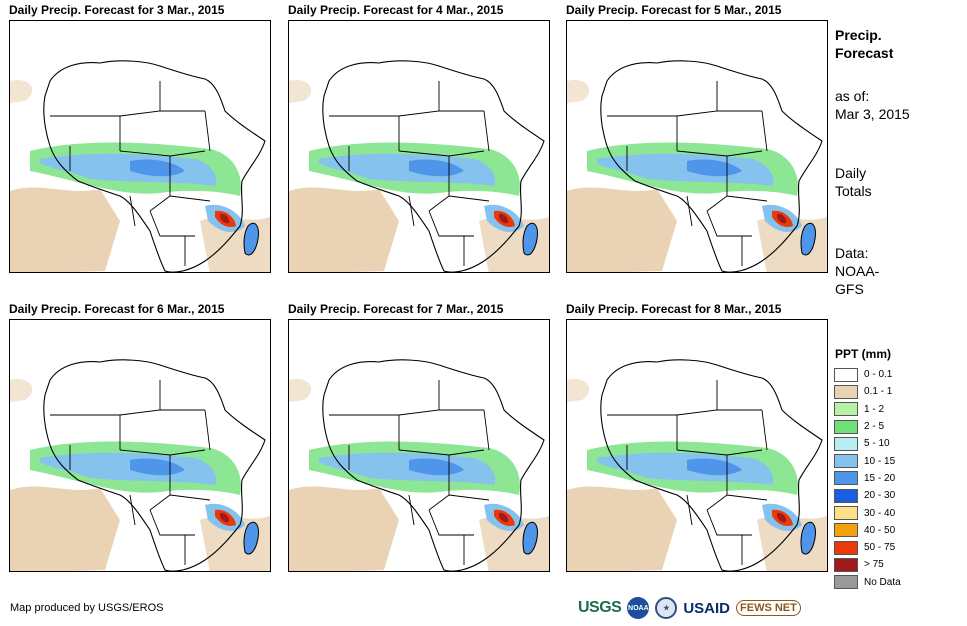 This screenshot has width=967, height=626. I want to click on legend-label: 2 - 5, so click(874, 427).